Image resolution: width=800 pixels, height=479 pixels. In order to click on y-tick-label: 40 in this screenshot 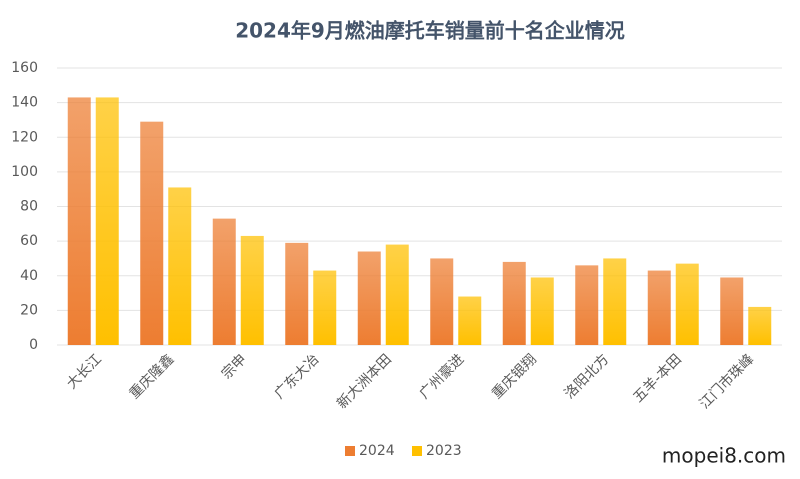, I will do `click(29, 276)`.